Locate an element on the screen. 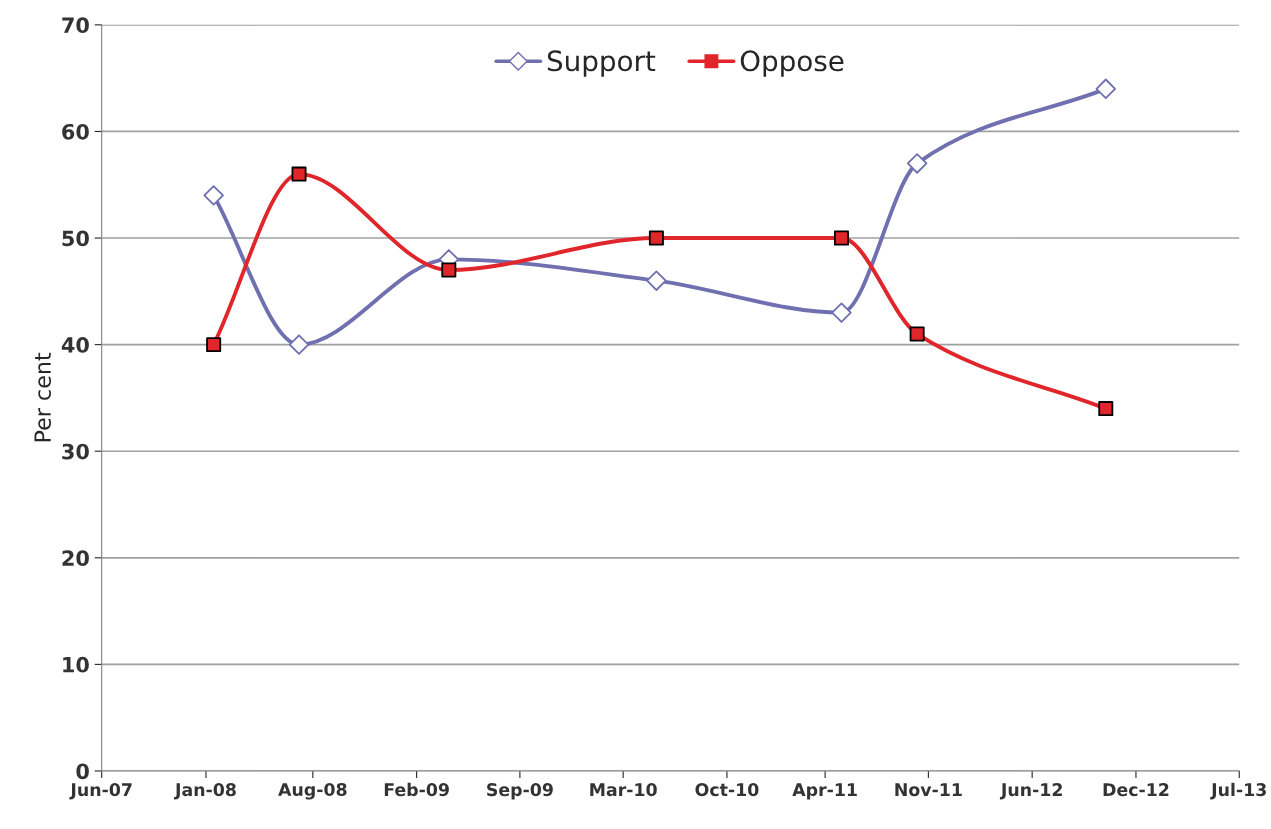 Image resolution: width=1271 pixels, height=829 pixels. x-tick-label: Nov-11 is located at coordinates (928, 790).